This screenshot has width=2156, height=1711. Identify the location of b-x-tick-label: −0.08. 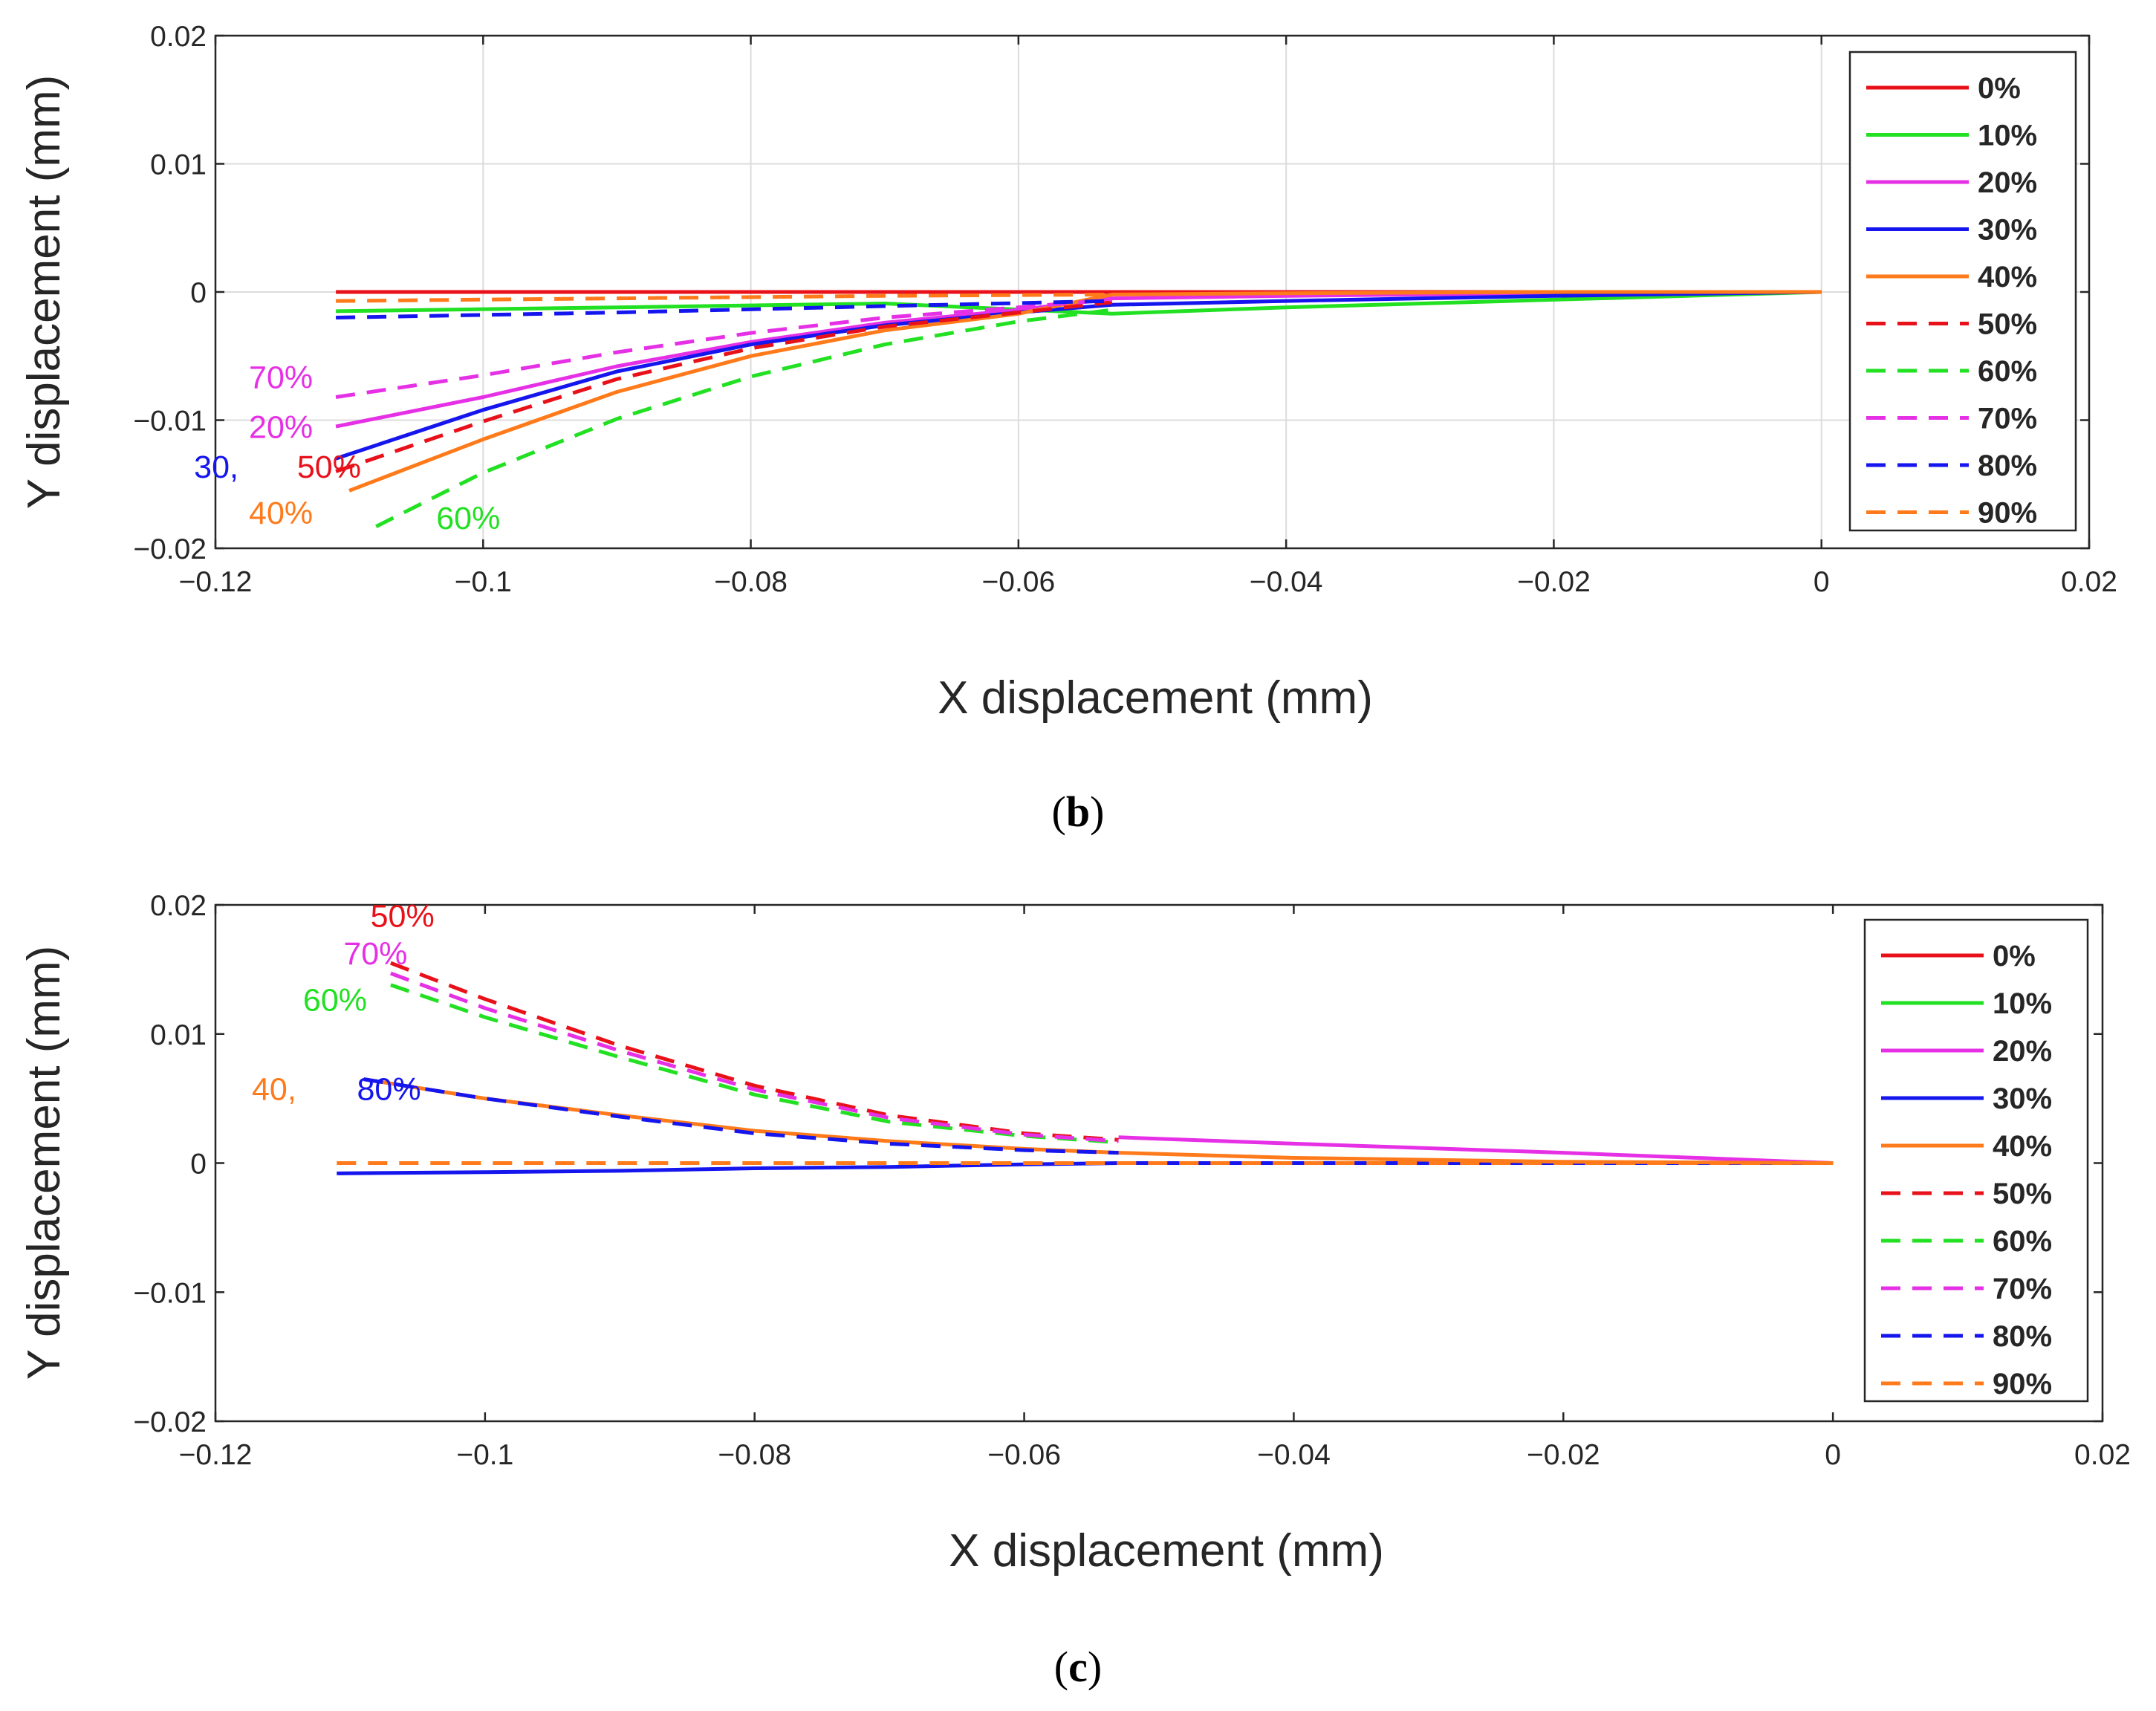
(751, 582).